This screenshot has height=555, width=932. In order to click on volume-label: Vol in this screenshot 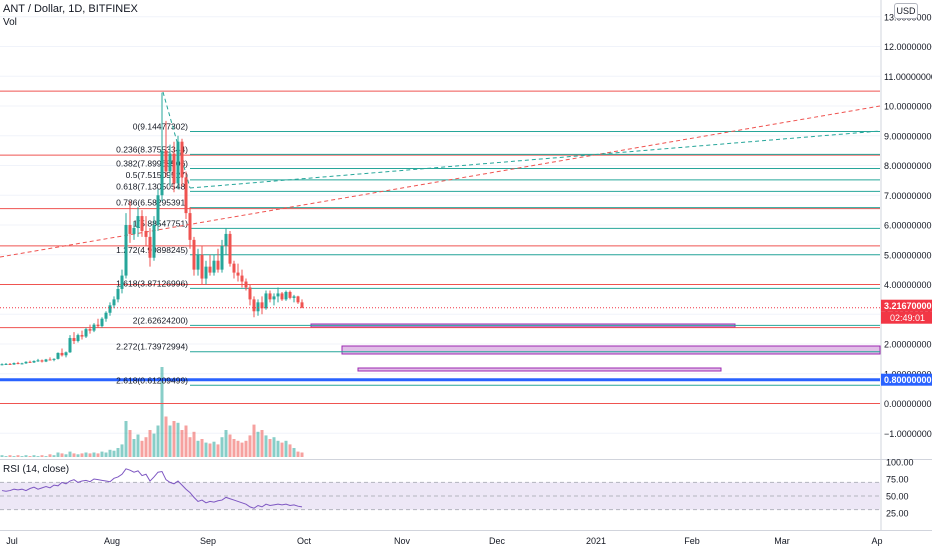, I will do `click(10, 22)`.